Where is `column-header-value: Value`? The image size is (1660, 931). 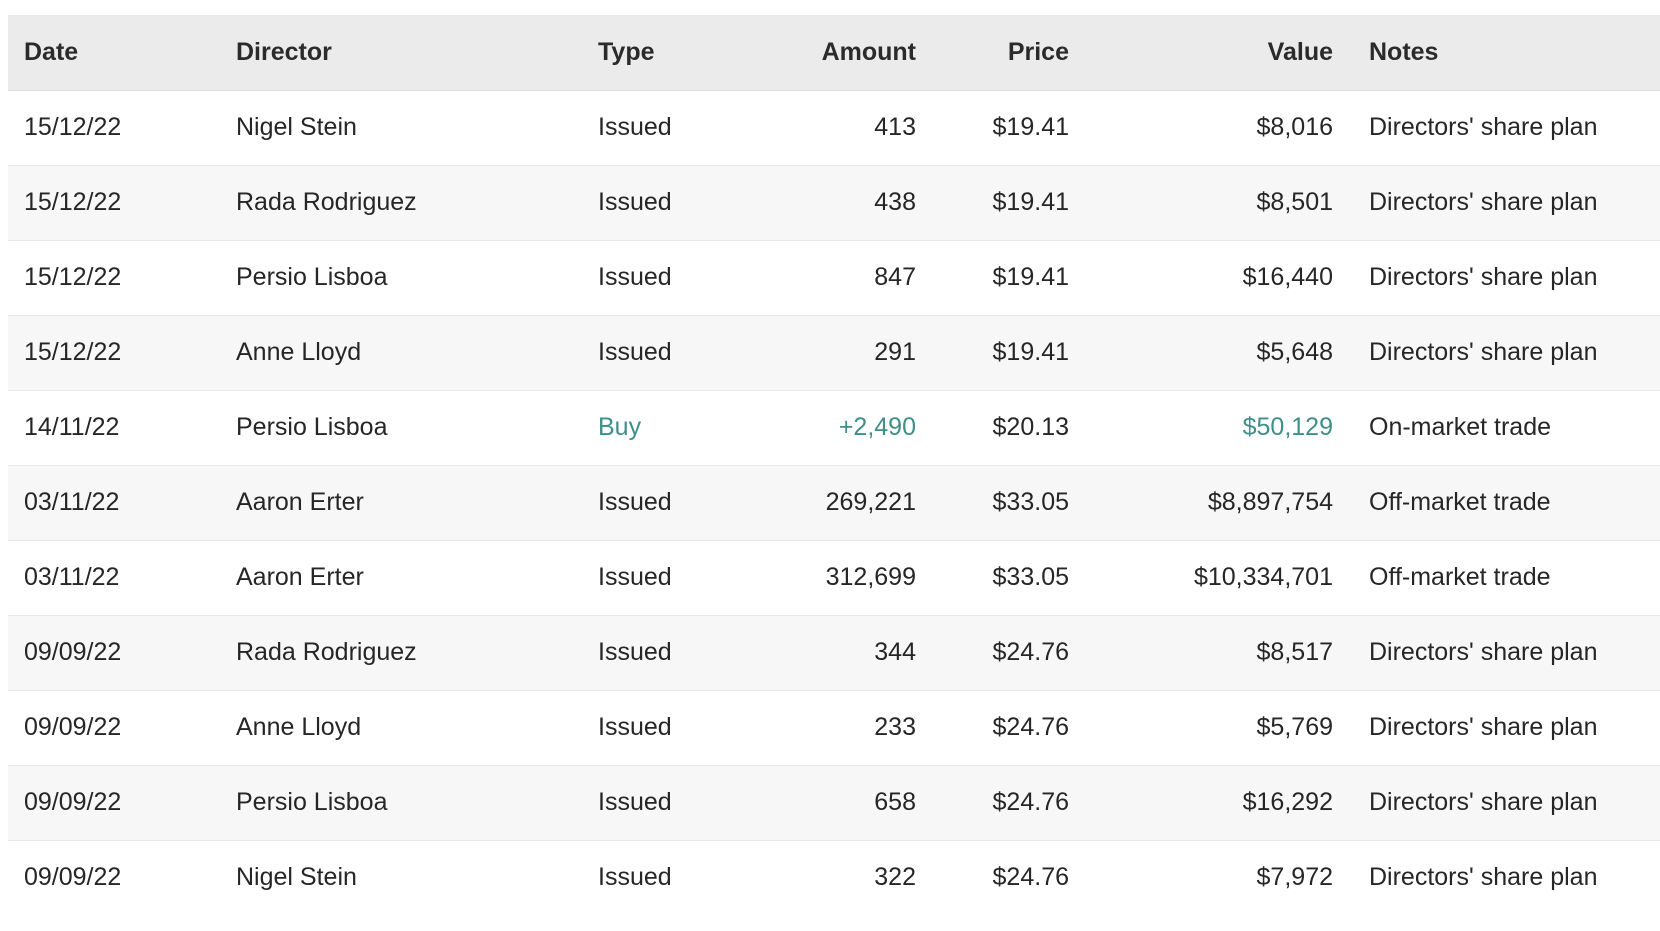
column-header-value: Value is located at coordinates (1201, 53).